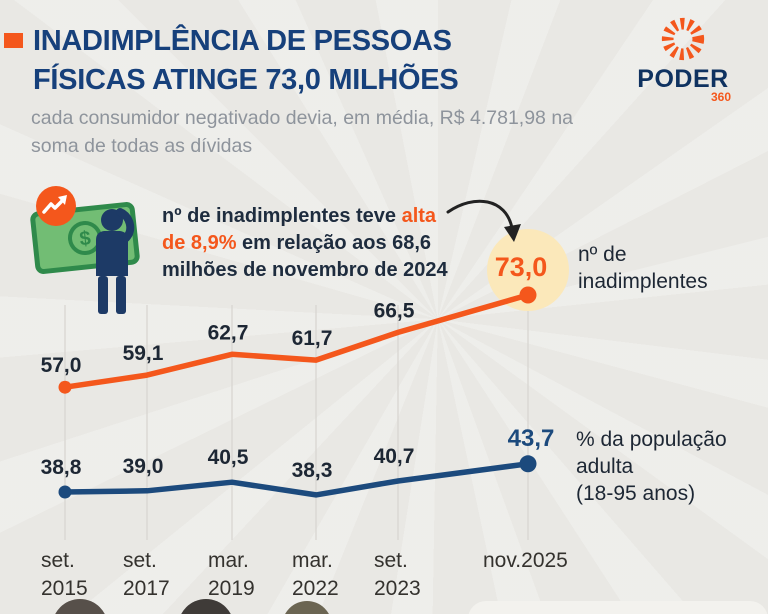 The image size is (768, 614). What do you see at coordinates (143, 466) in the screenshot?
I see `value-label: 39,0` at bounding box center [143, 466].